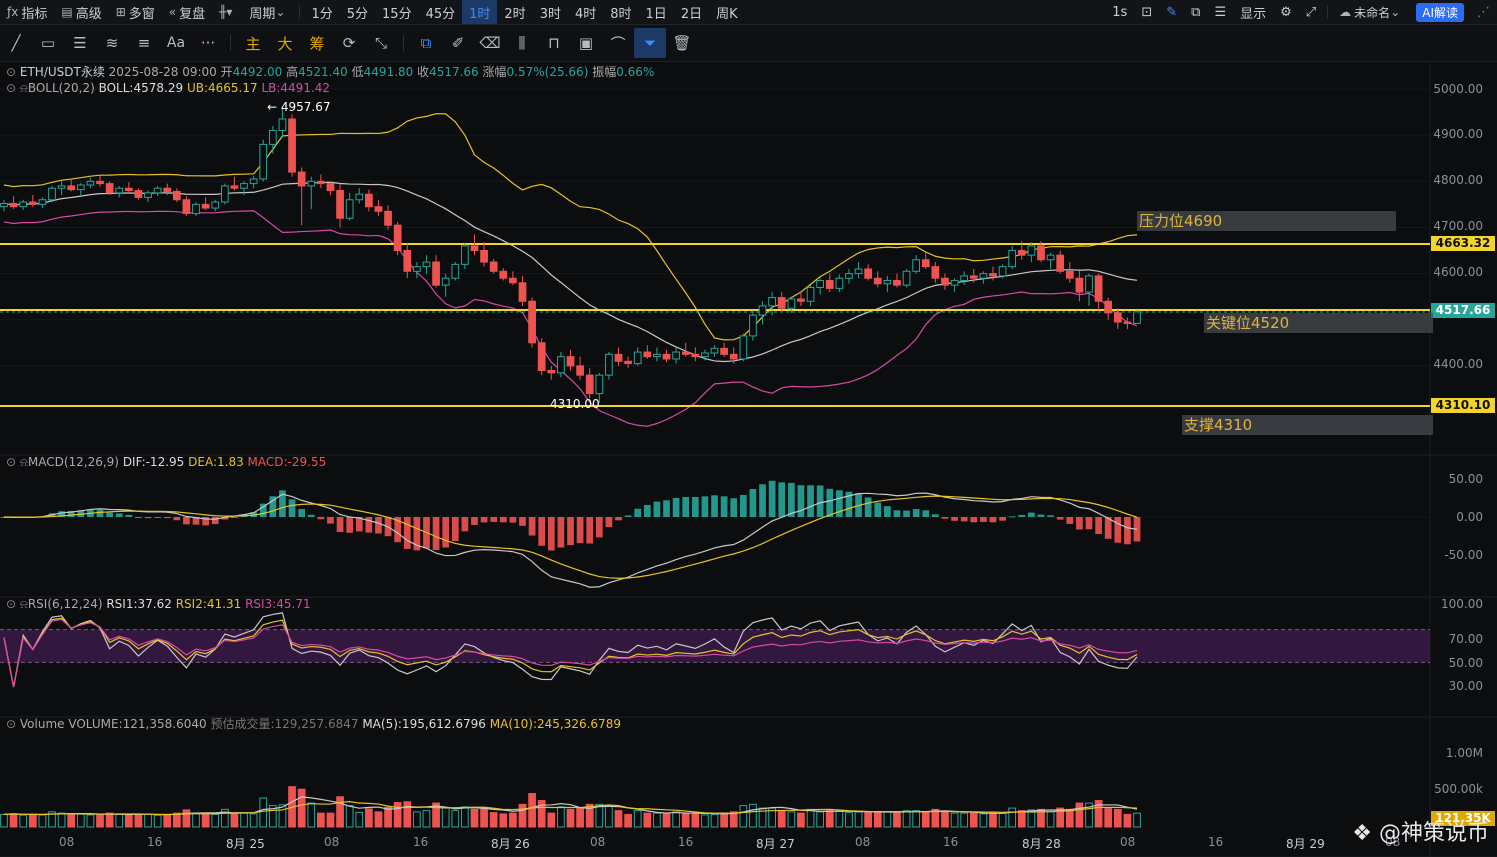 The height and width of the screenshot is (857, 1497). I want to click on trendline-tool-icon: ╱, so click(16, 43).